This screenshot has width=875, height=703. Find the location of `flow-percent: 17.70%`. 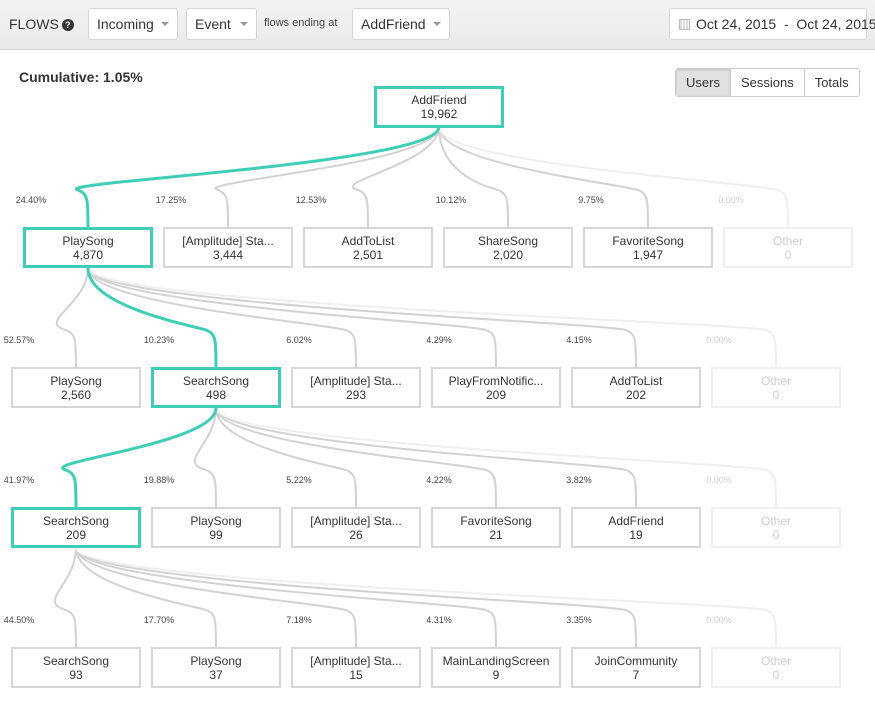

flow-percent: 17.70% is located at coordinates (159, 620).